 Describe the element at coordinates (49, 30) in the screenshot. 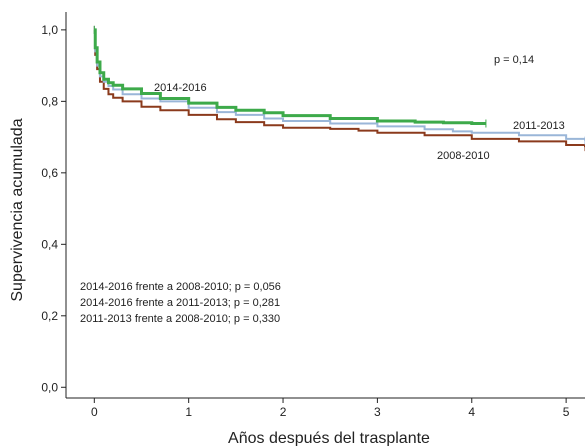

I see `y-tick-label: 1,0` at that location.